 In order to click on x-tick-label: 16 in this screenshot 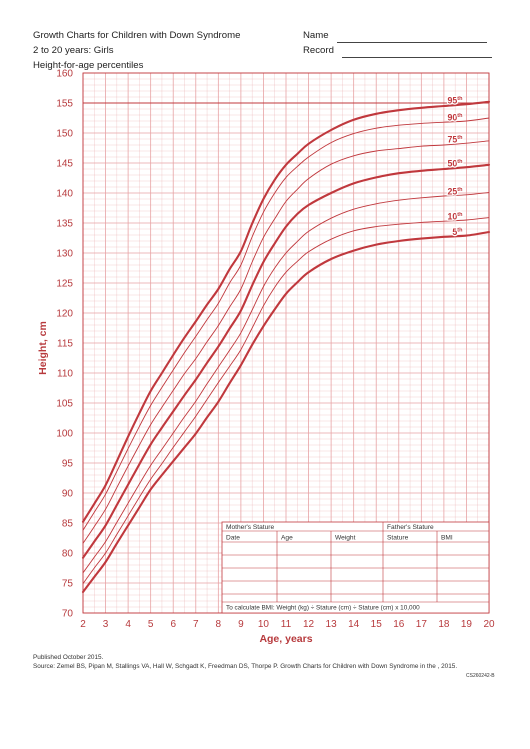, I will do `click(399, 624)`.